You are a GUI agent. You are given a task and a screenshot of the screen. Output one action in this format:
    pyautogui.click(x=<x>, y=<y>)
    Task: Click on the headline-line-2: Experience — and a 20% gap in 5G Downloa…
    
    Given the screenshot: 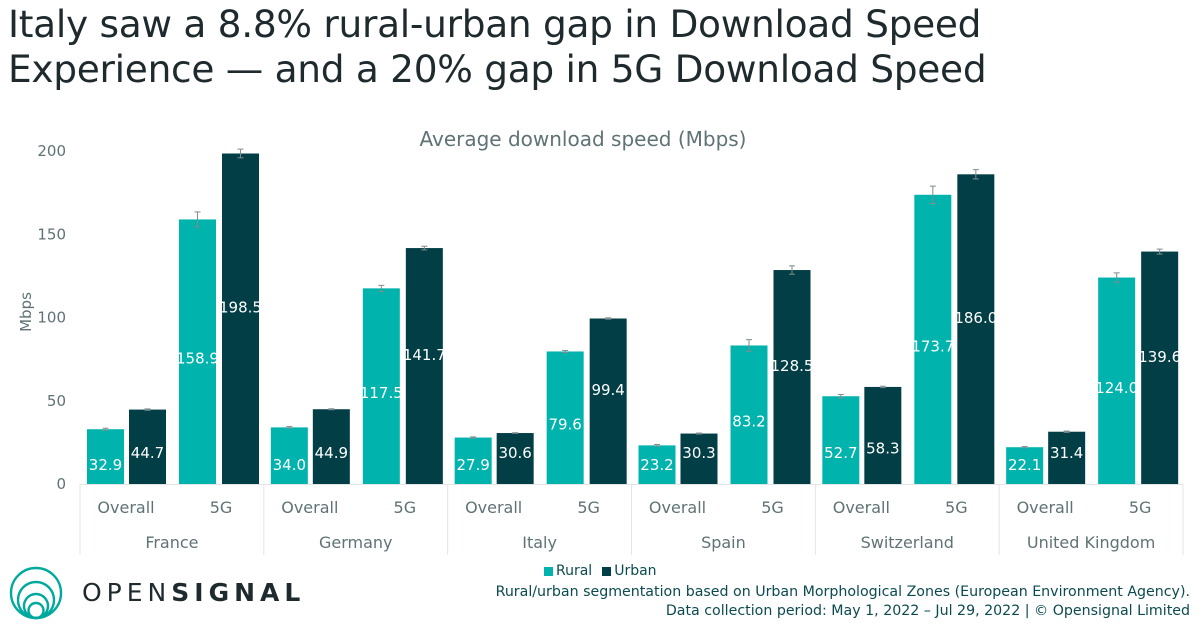 What is the action you would take?
    pyautogui.click(x=497, y=69)
    